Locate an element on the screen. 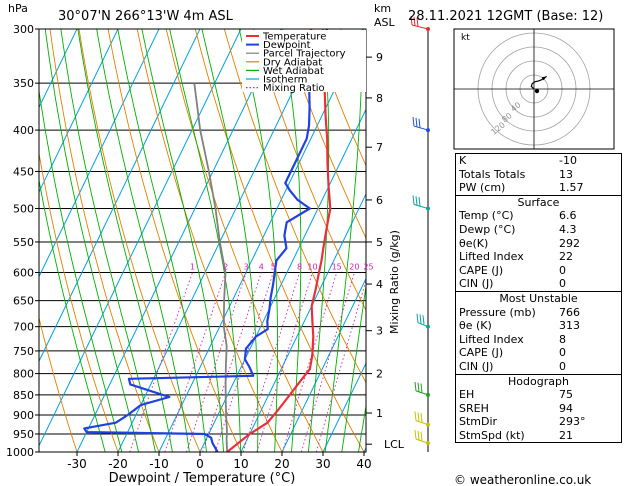 This screenshot has width=629, height=486. pressure-tick-label: 1000 is located at coordinates (20, 452).